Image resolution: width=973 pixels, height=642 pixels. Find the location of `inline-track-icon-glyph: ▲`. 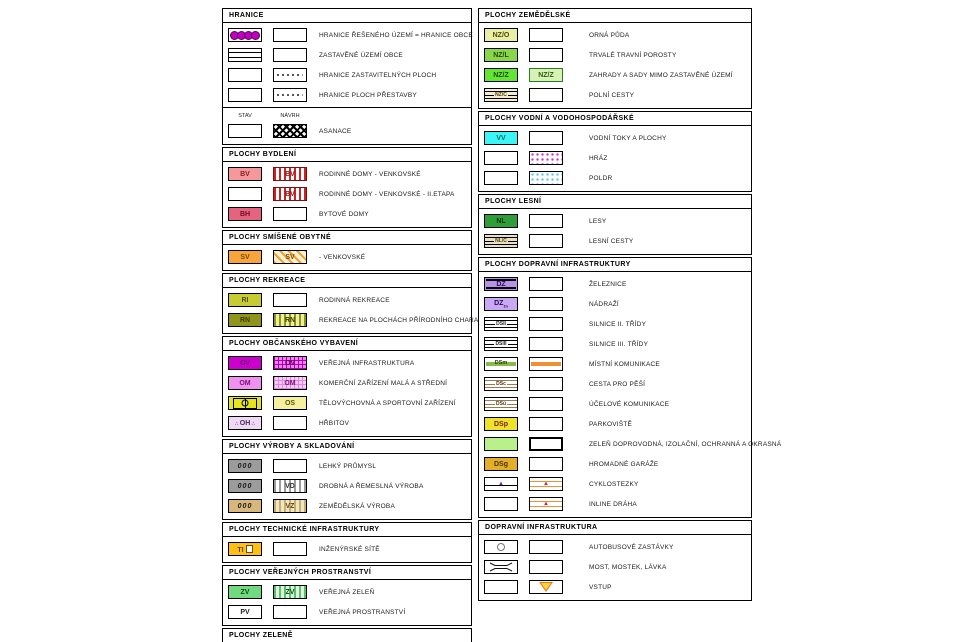

inline-track-icon-glyph: ▲ is located at coordinates (546, 504).